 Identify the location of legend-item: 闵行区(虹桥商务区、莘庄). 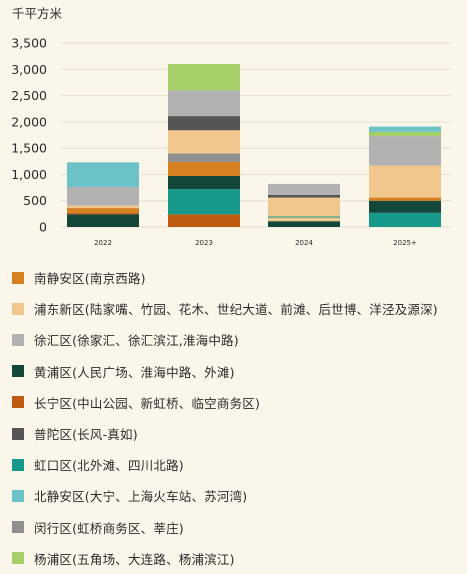
(238, 527).